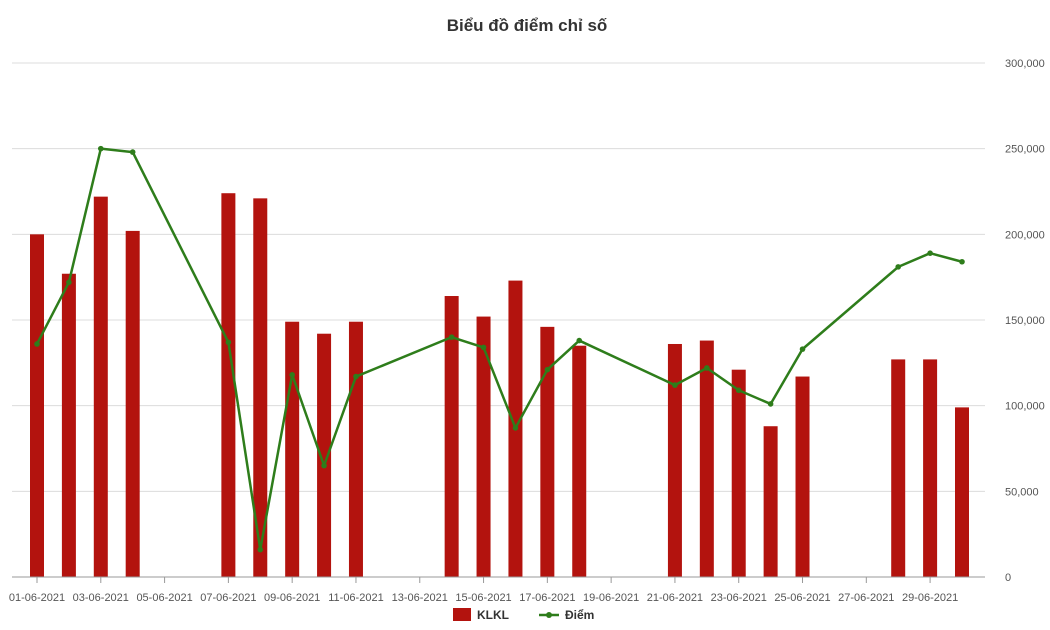 This screenshot has height=630, width=1050. What do you see at coordinates (37, 598) in the screenshot?
I see `x-tick-label: 01-06-2021` at bounding box center [37, 598].